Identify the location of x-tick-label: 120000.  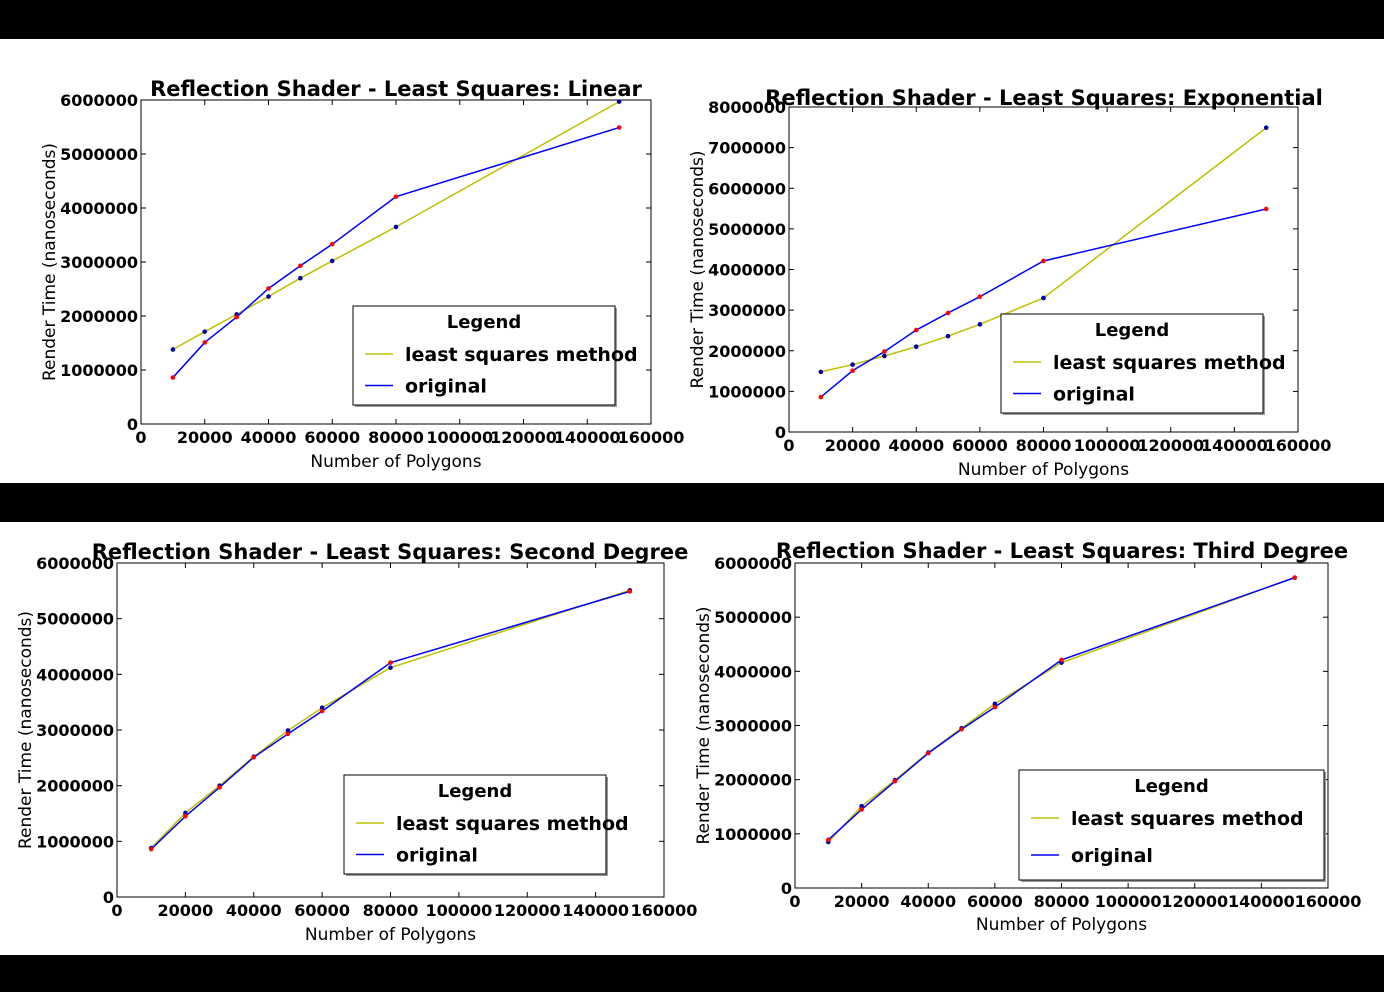
(1194, 901).